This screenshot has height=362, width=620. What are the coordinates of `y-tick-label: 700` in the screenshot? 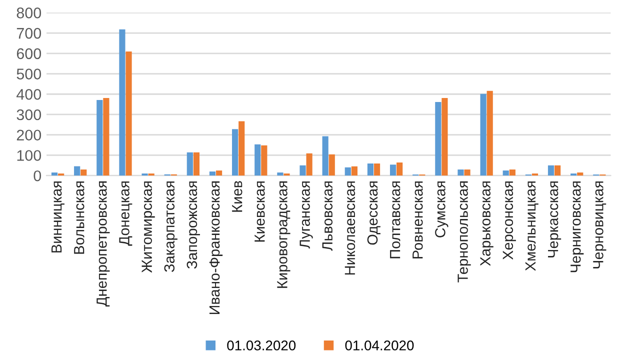 It's located at (29, 33).